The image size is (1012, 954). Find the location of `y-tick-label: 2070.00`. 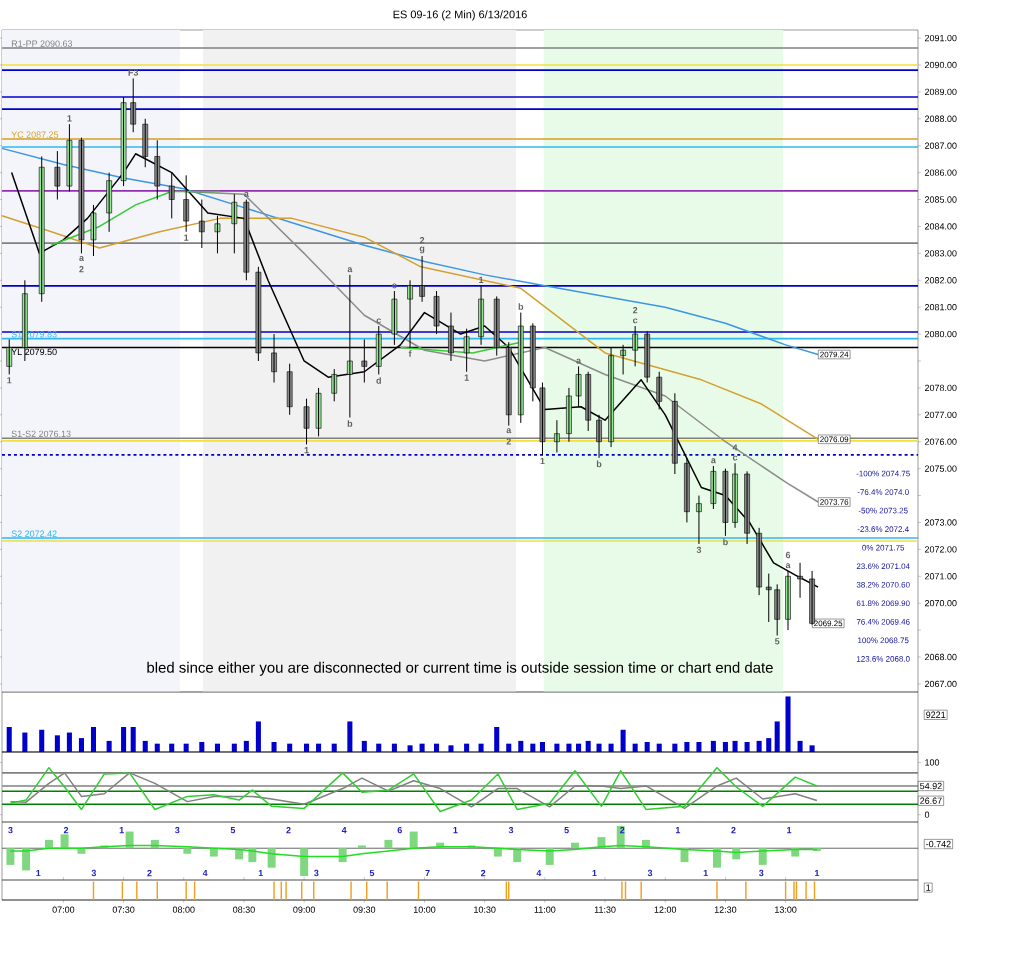

y-tick-label: 2070.00 is located at coordinates (940, 603).